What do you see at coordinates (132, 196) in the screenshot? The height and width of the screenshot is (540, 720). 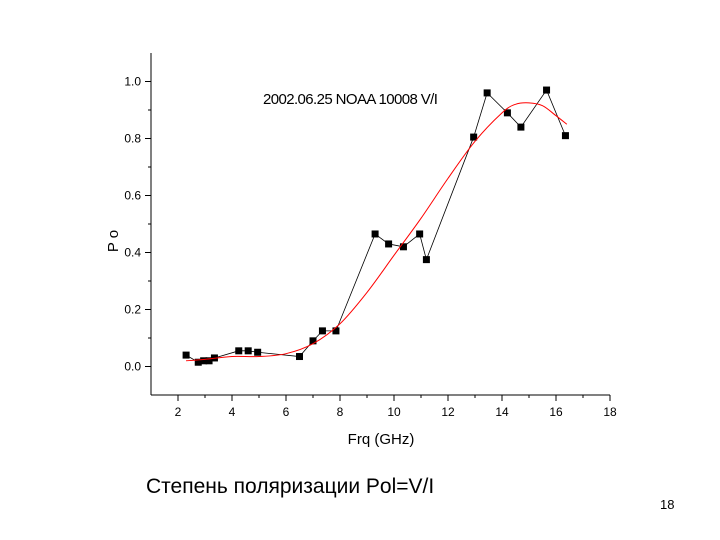 I see `y-tick-label: 0.6` at bounding box center [132, 196].